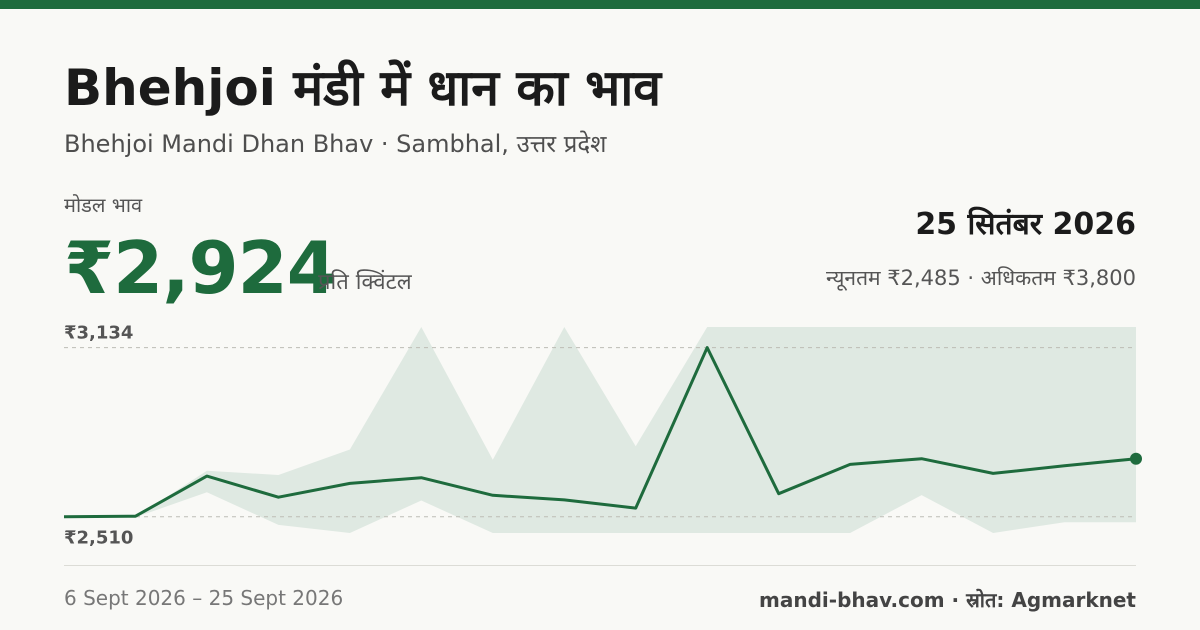  I want to click on min-max-range: न्यूनतम ₹2,485 · अधिकतम ₹3,800, so click(981, 278).